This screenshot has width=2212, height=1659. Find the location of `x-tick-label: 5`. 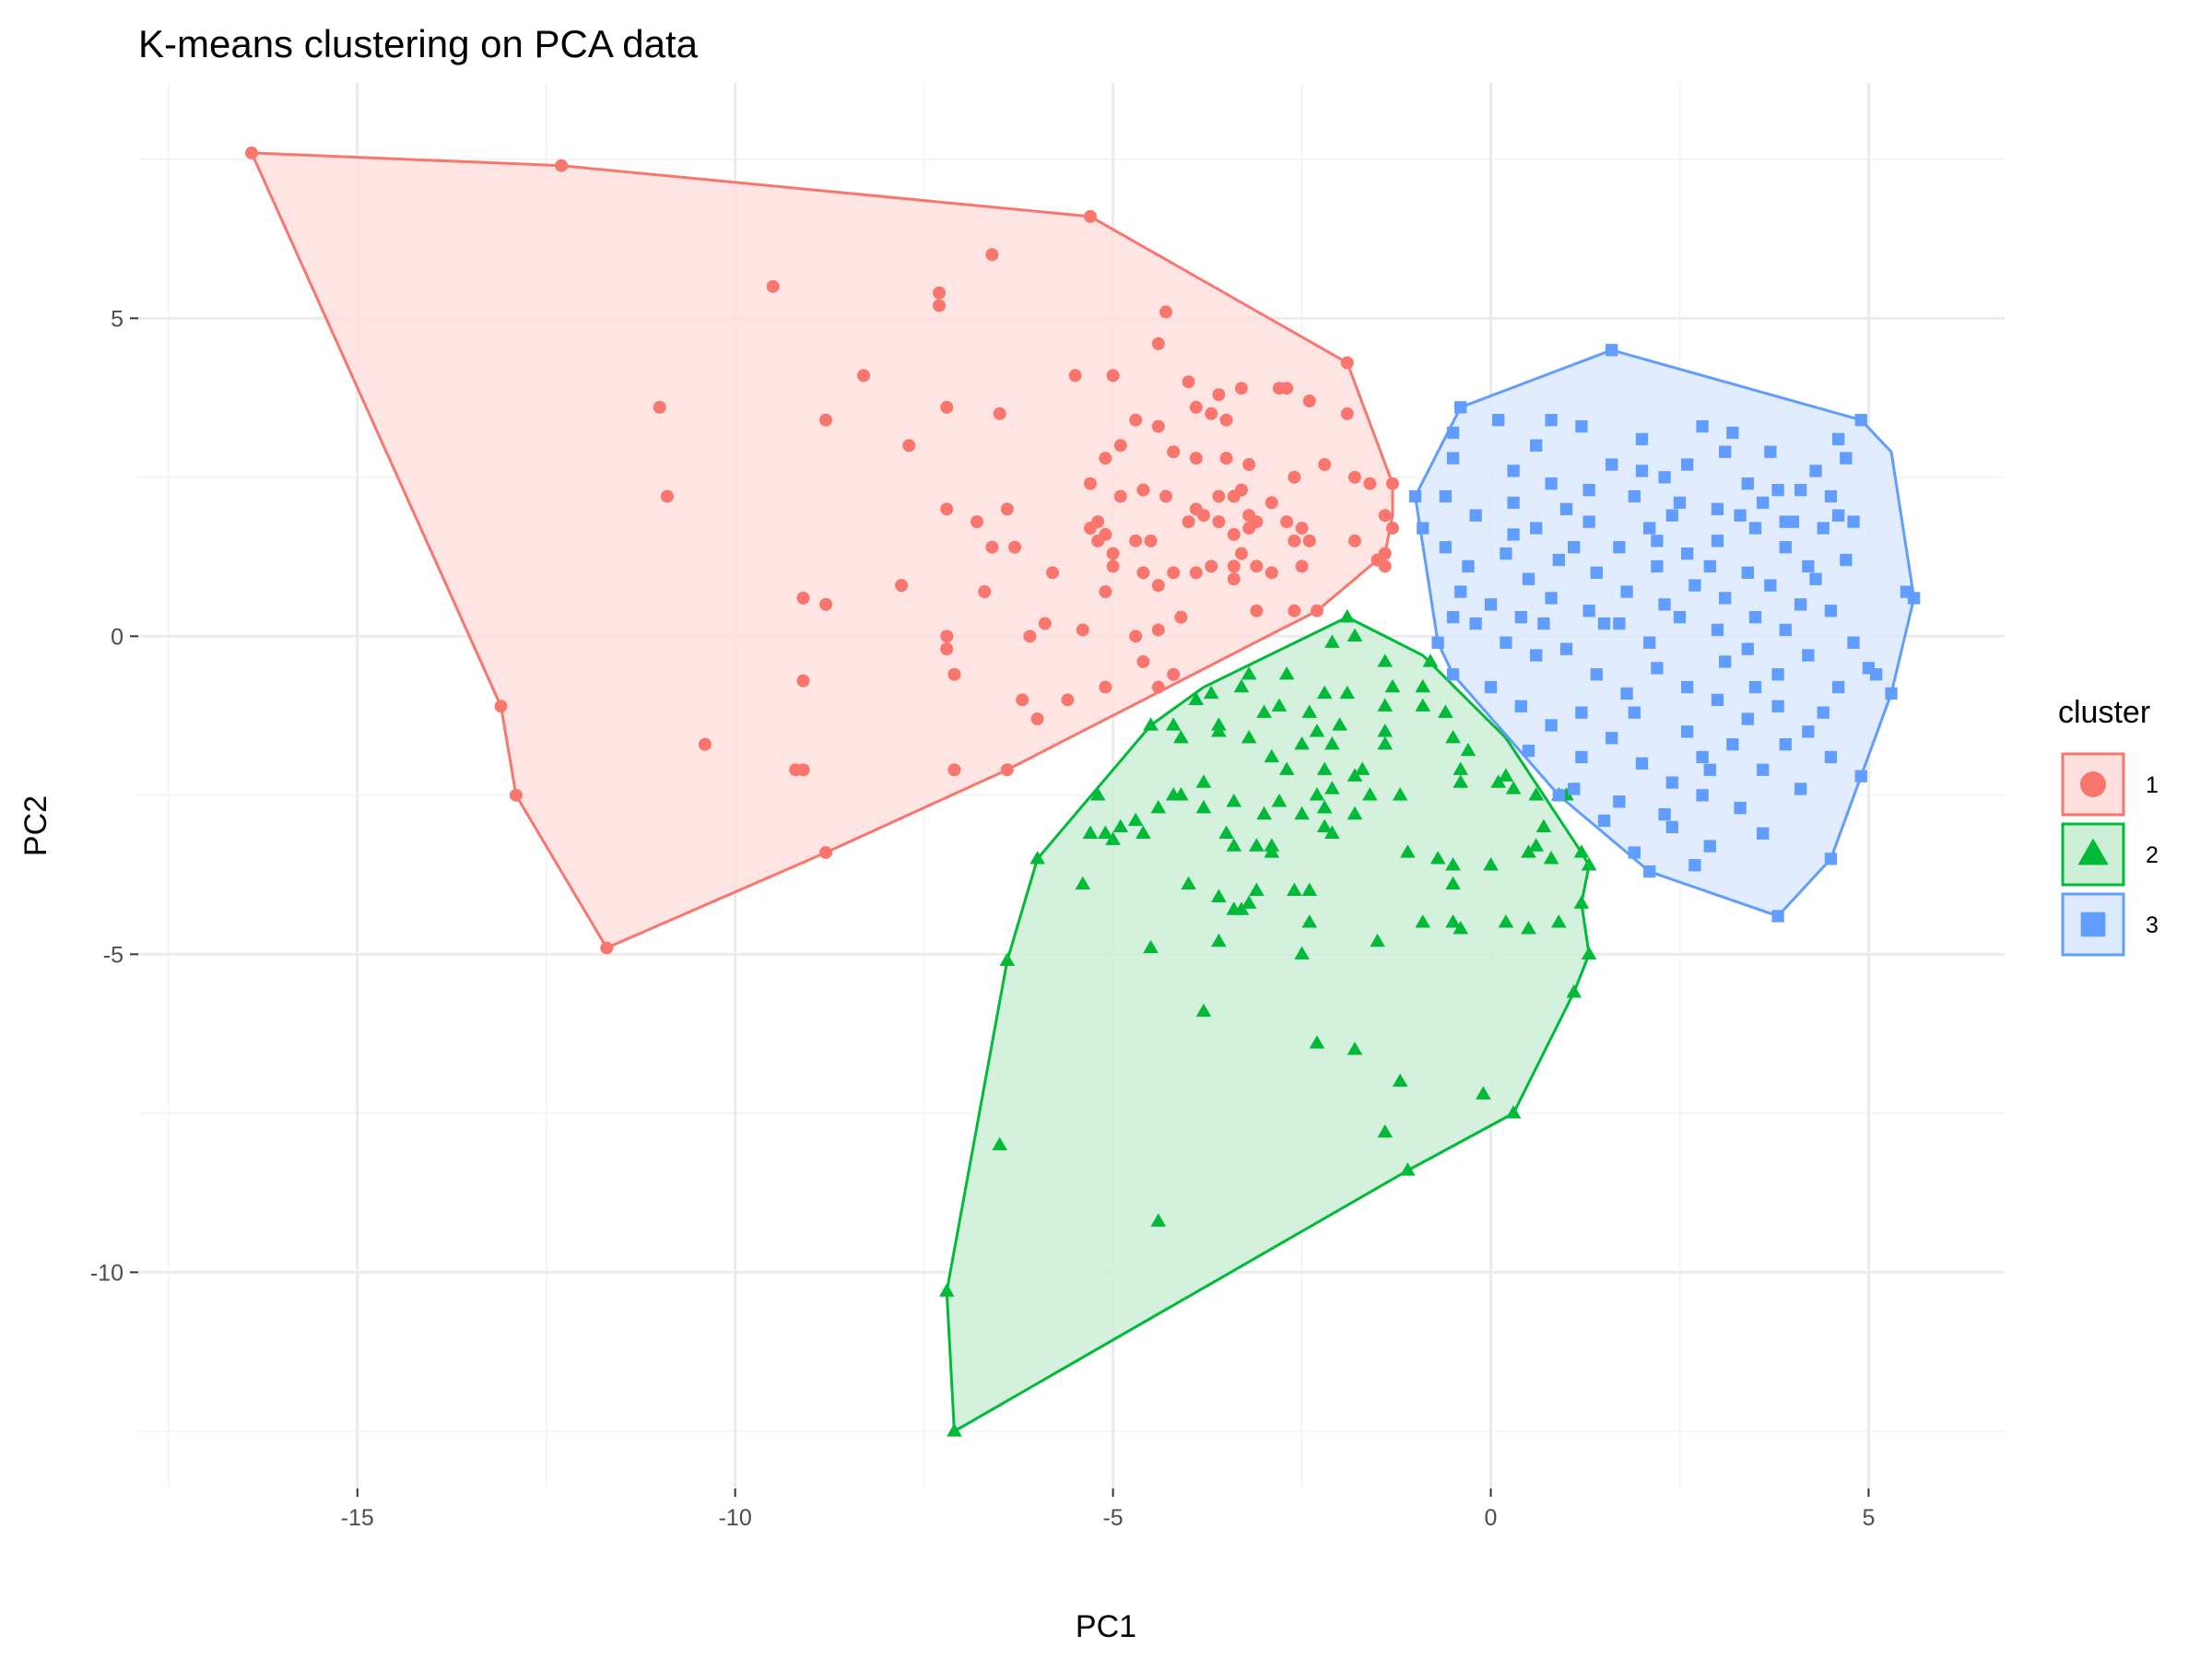

x-tick-label: 5 is located at coordinates (1868, 1518).